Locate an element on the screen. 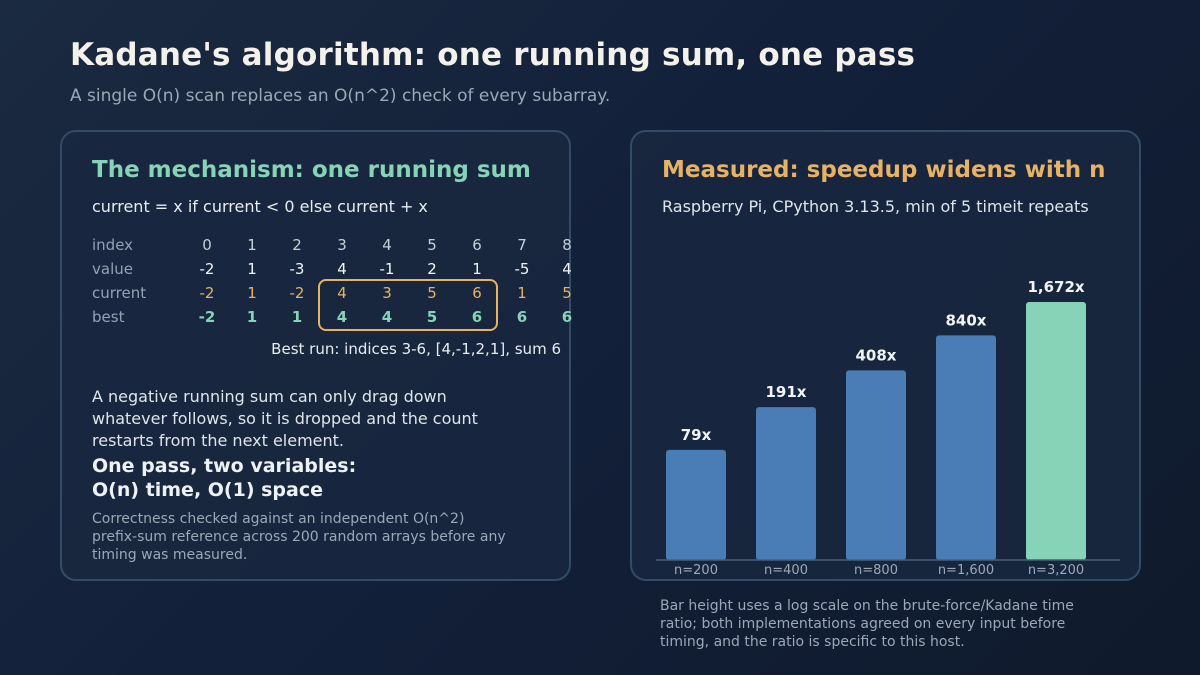 The width and height of the screenshot is (1200, 675). x-tick-label: n=3,200 is located at coordinates (1056, 570).